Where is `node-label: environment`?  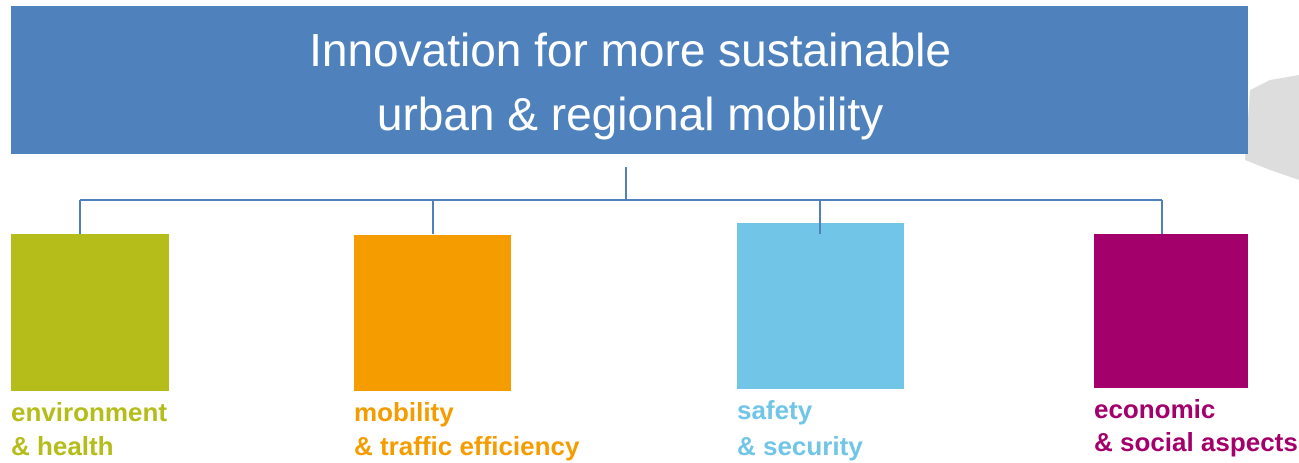
node-label: environment is located at coordinates (89, 412).